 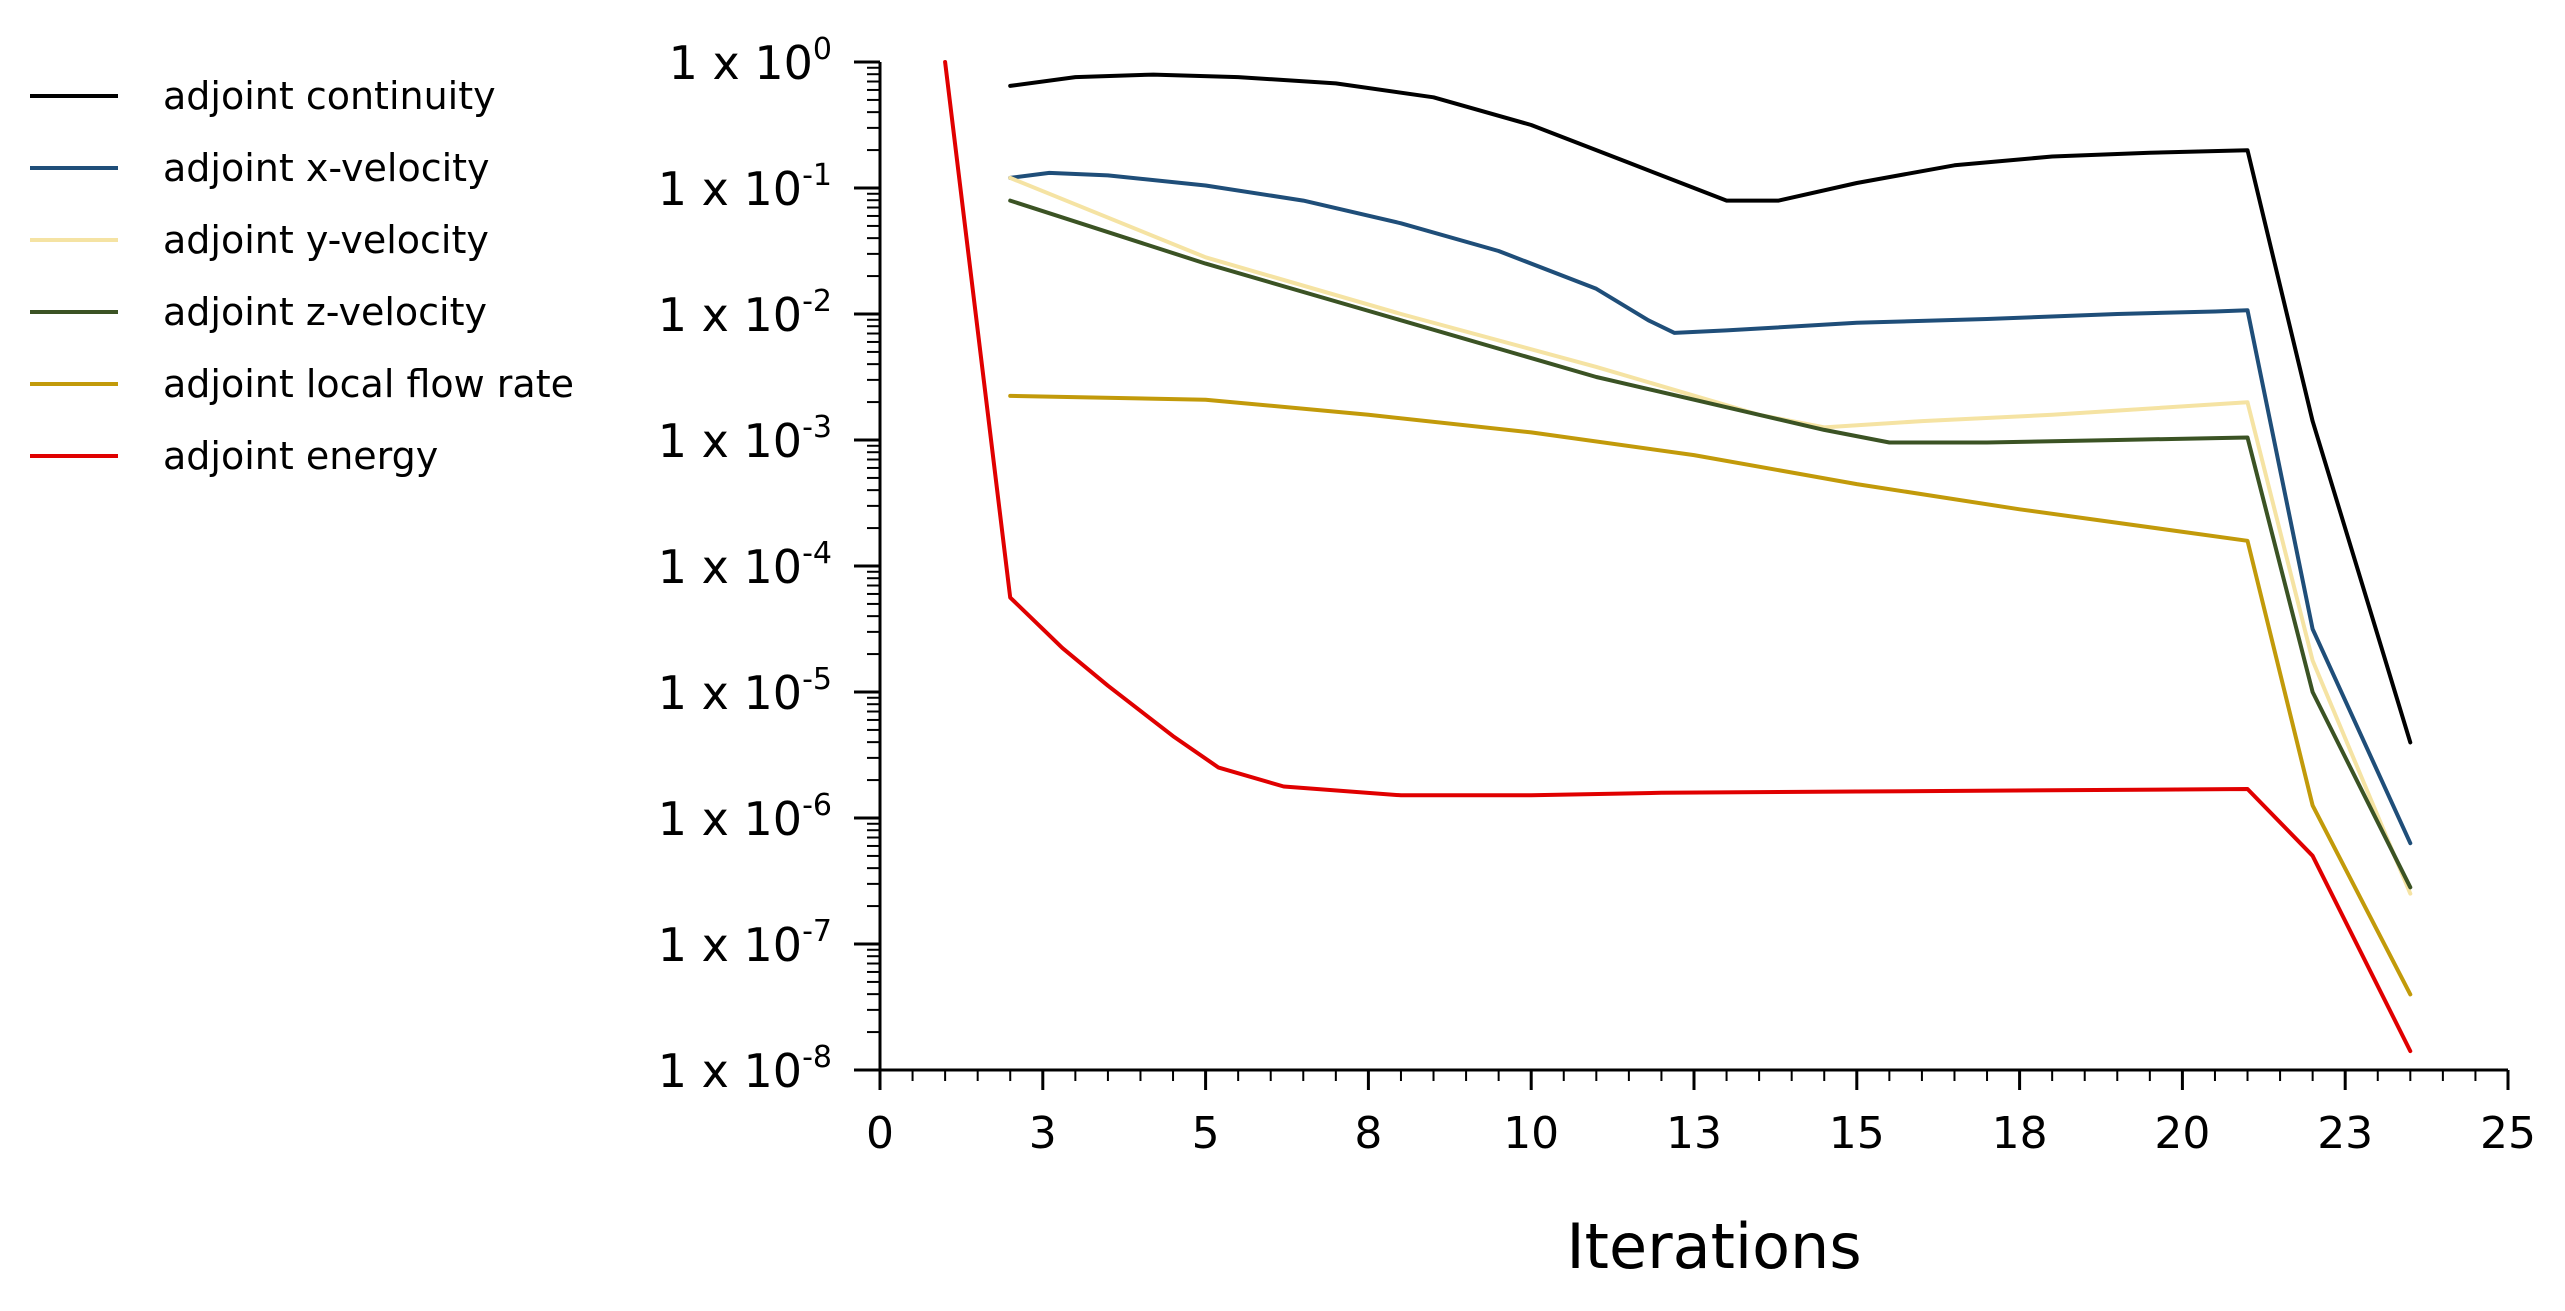 I want to click on y-tick-label: 1 x 10⁻², so click(x=745, y=313).